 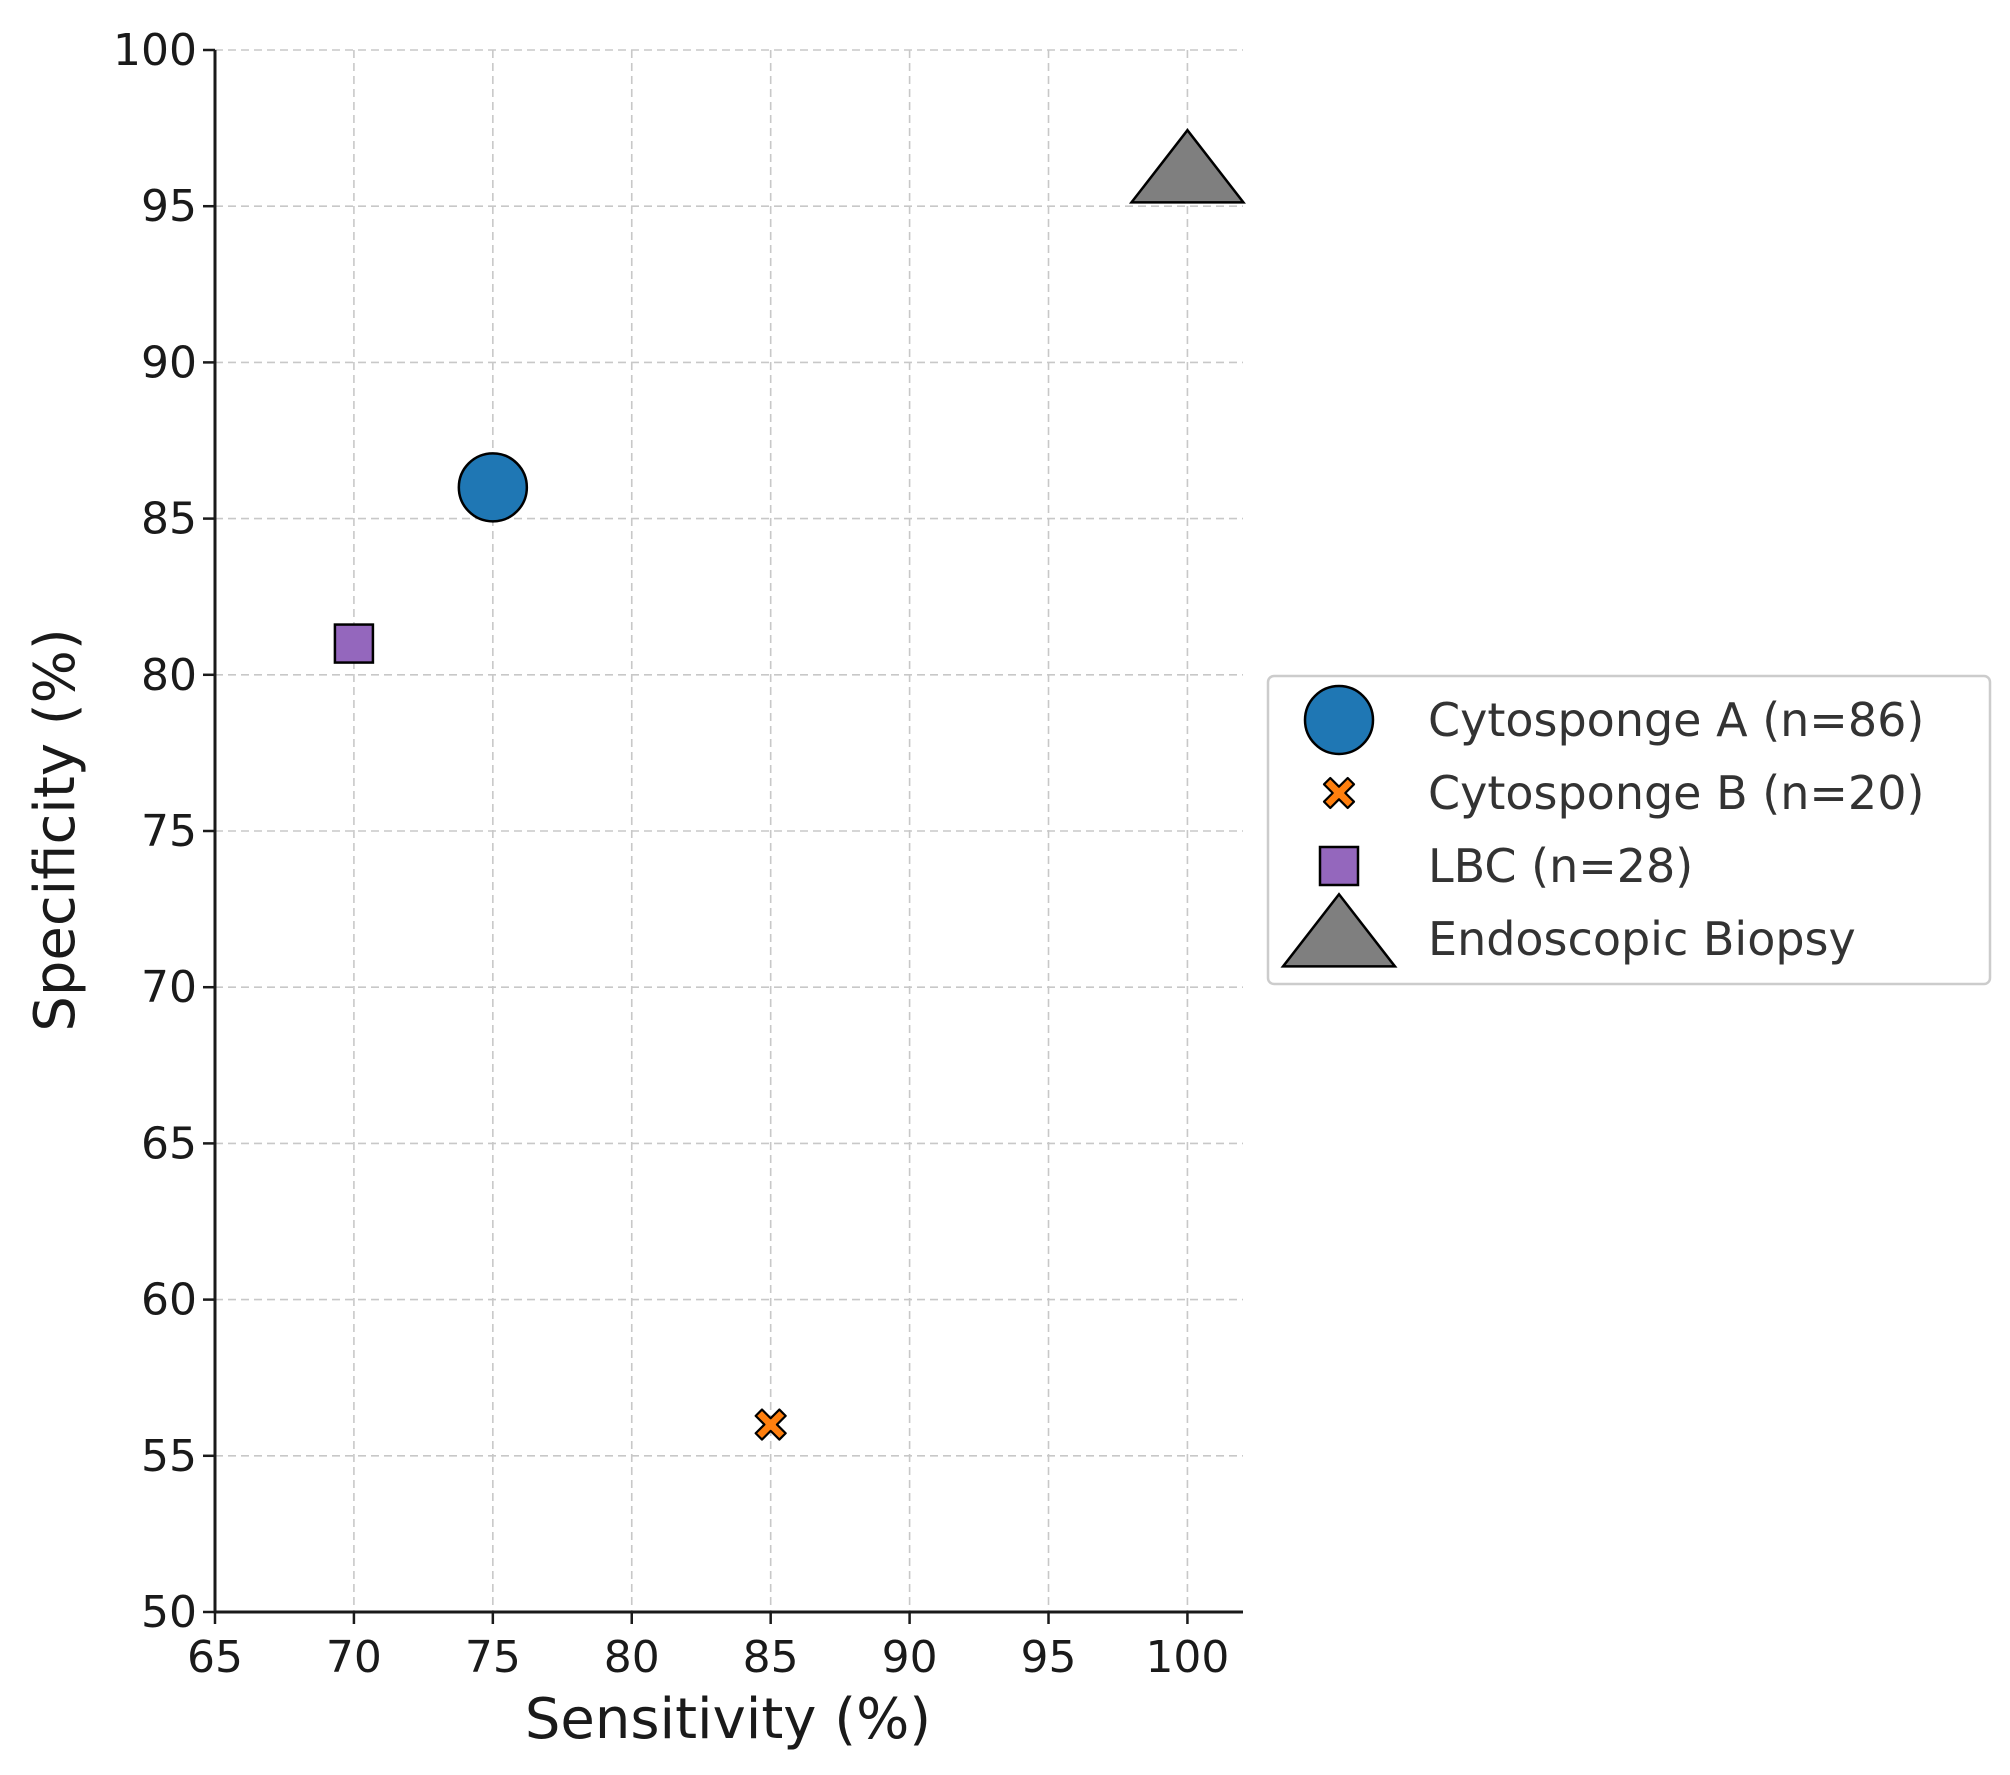 I want to click on x-tick-label-100: 100, so click(x=1187, y=1657).